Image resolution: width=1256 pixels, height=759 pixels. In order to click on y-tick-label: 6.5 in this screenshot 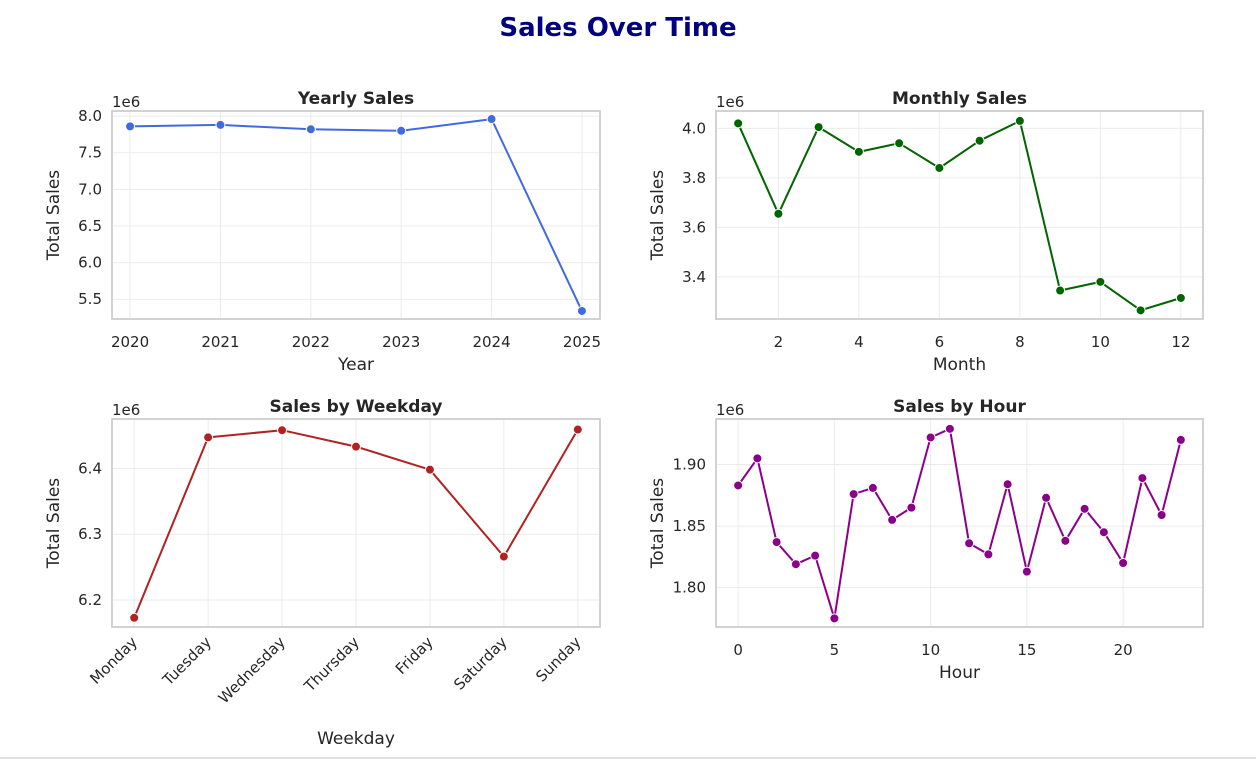, I will do `click(90, 226)`.